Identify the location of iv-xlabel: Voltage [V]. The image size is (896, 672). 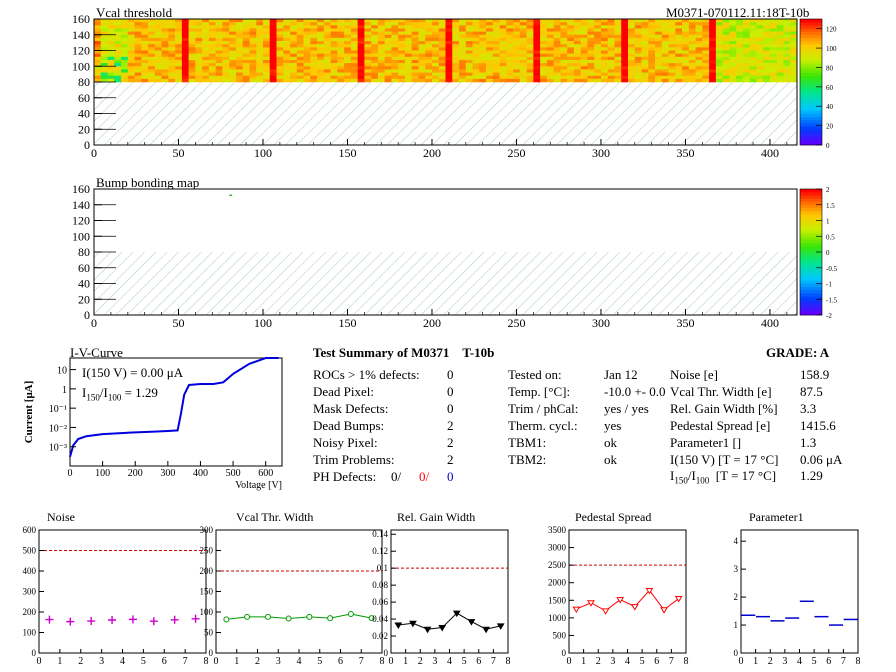
(258, 485).